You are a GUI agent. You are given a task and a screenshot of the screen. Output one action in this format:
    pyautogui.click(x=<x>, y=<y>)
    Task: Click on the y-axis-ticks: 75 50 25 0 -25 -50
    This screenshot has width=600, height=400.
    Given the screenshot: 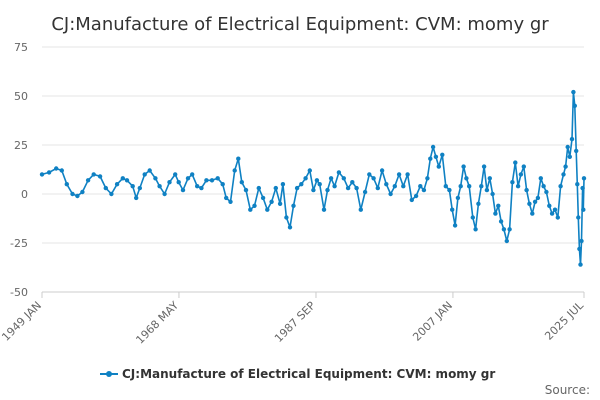 What is the action you would take?
    pyautogui.click(x=19, y=170)
    